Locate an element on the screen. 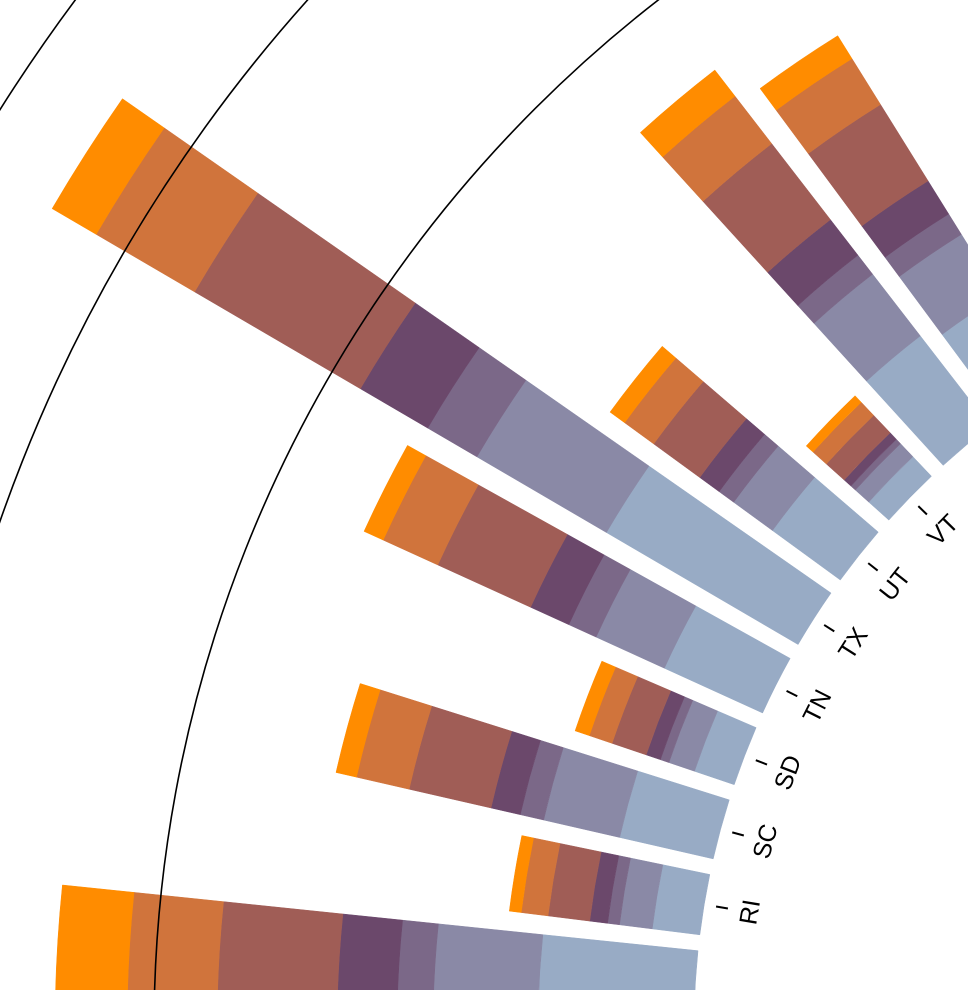 This screenshot has width=968, height=990. category-label: SD is located at coordinates (788, 772).